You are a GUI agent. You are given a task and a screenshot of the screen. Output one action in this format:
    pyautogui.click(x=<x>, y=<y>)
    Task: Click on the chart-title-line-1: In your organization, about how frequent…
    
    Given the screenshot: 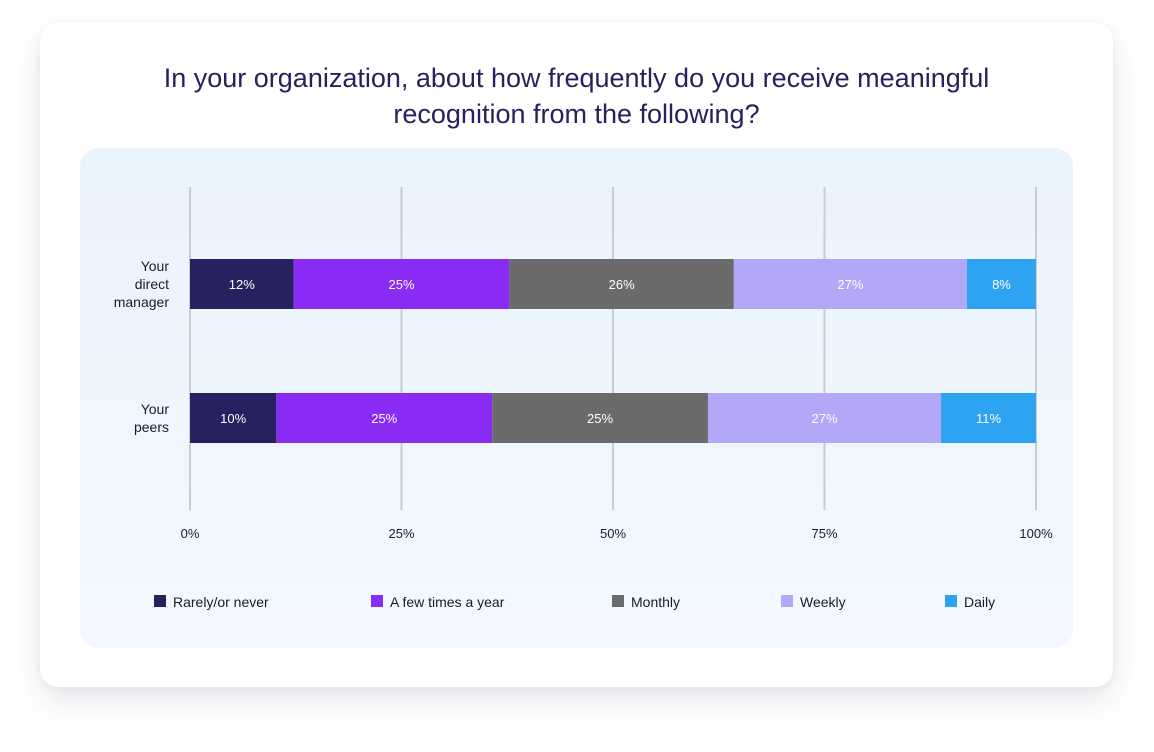 What is the action you would take?
    pyautogui.click(x=576, y=78)
    